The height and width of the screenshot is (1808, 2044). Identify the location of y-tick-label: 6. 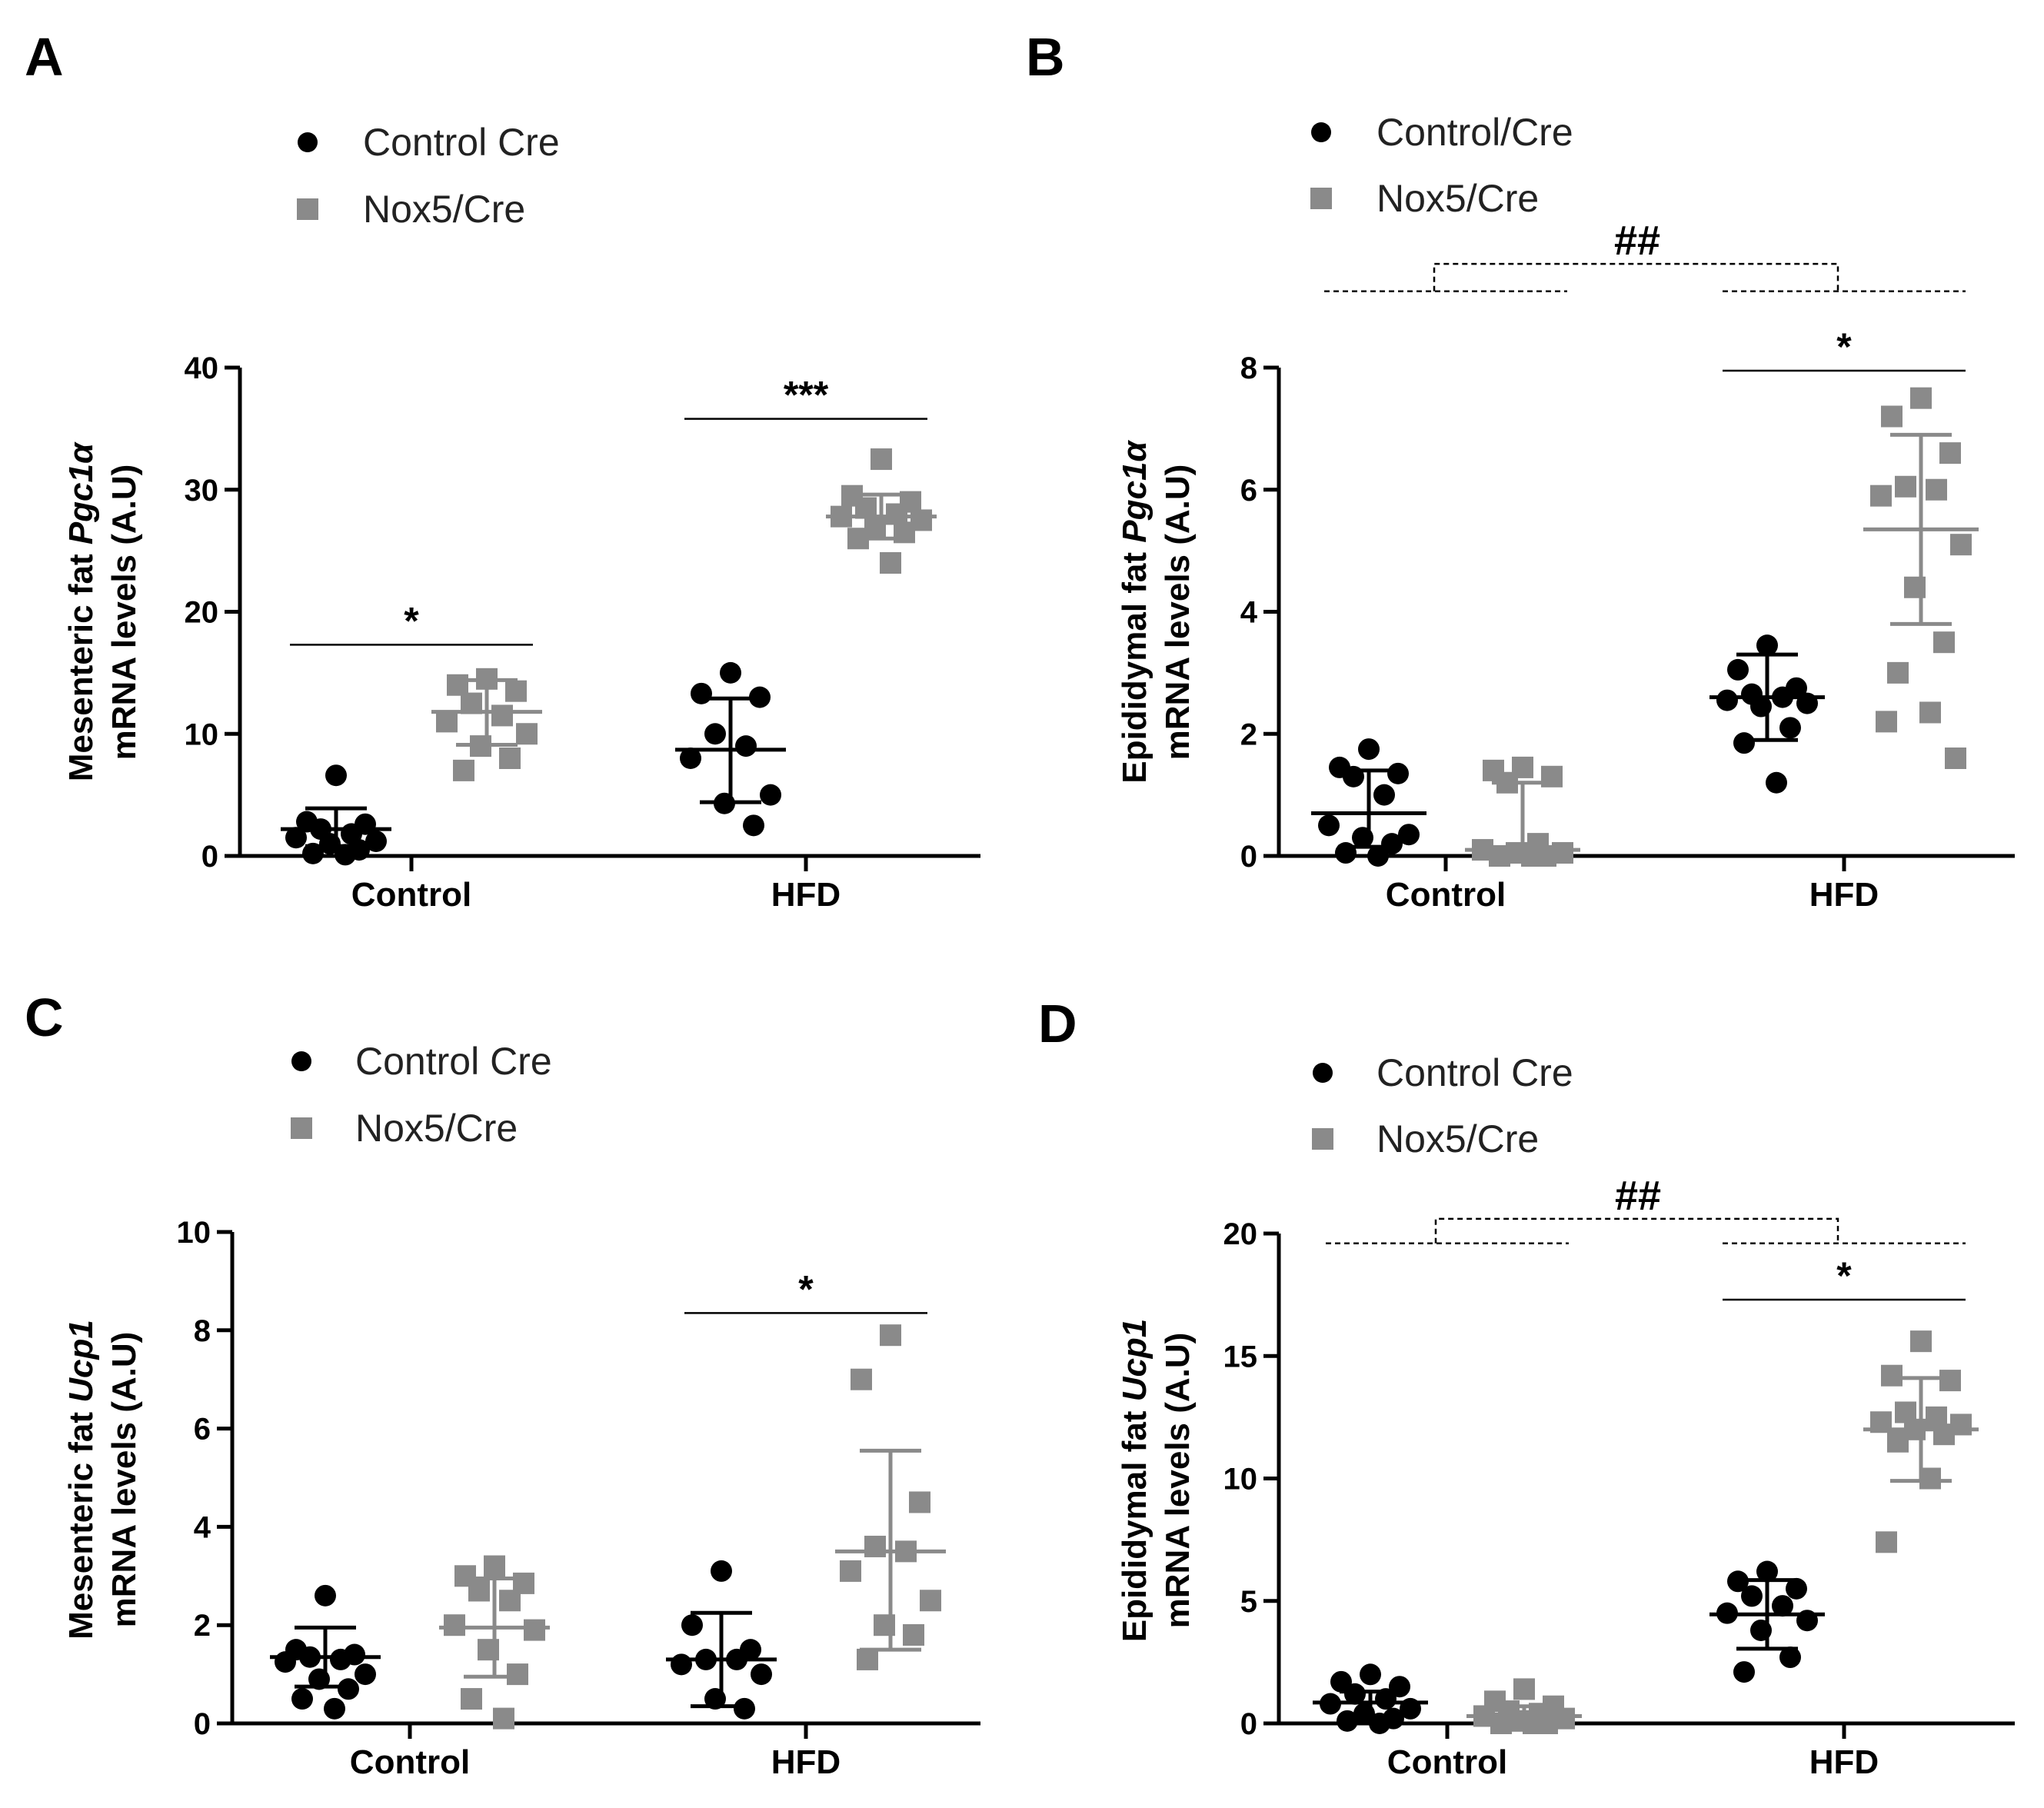
(1248, 491).